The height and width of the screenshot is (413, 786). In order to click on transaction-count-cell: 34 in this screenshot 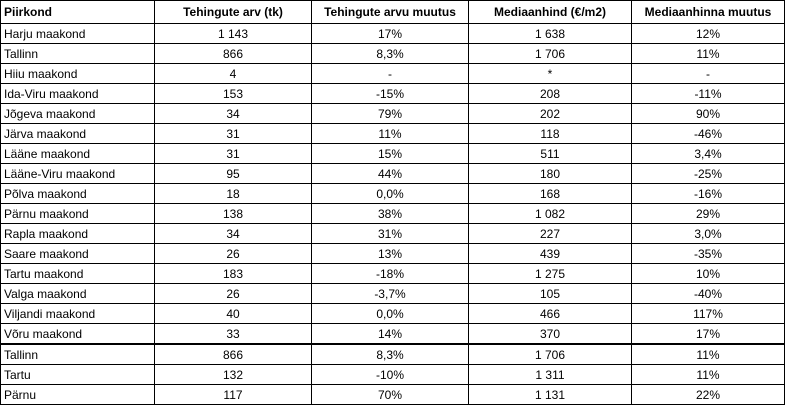, I will do `click(233, 233)`.